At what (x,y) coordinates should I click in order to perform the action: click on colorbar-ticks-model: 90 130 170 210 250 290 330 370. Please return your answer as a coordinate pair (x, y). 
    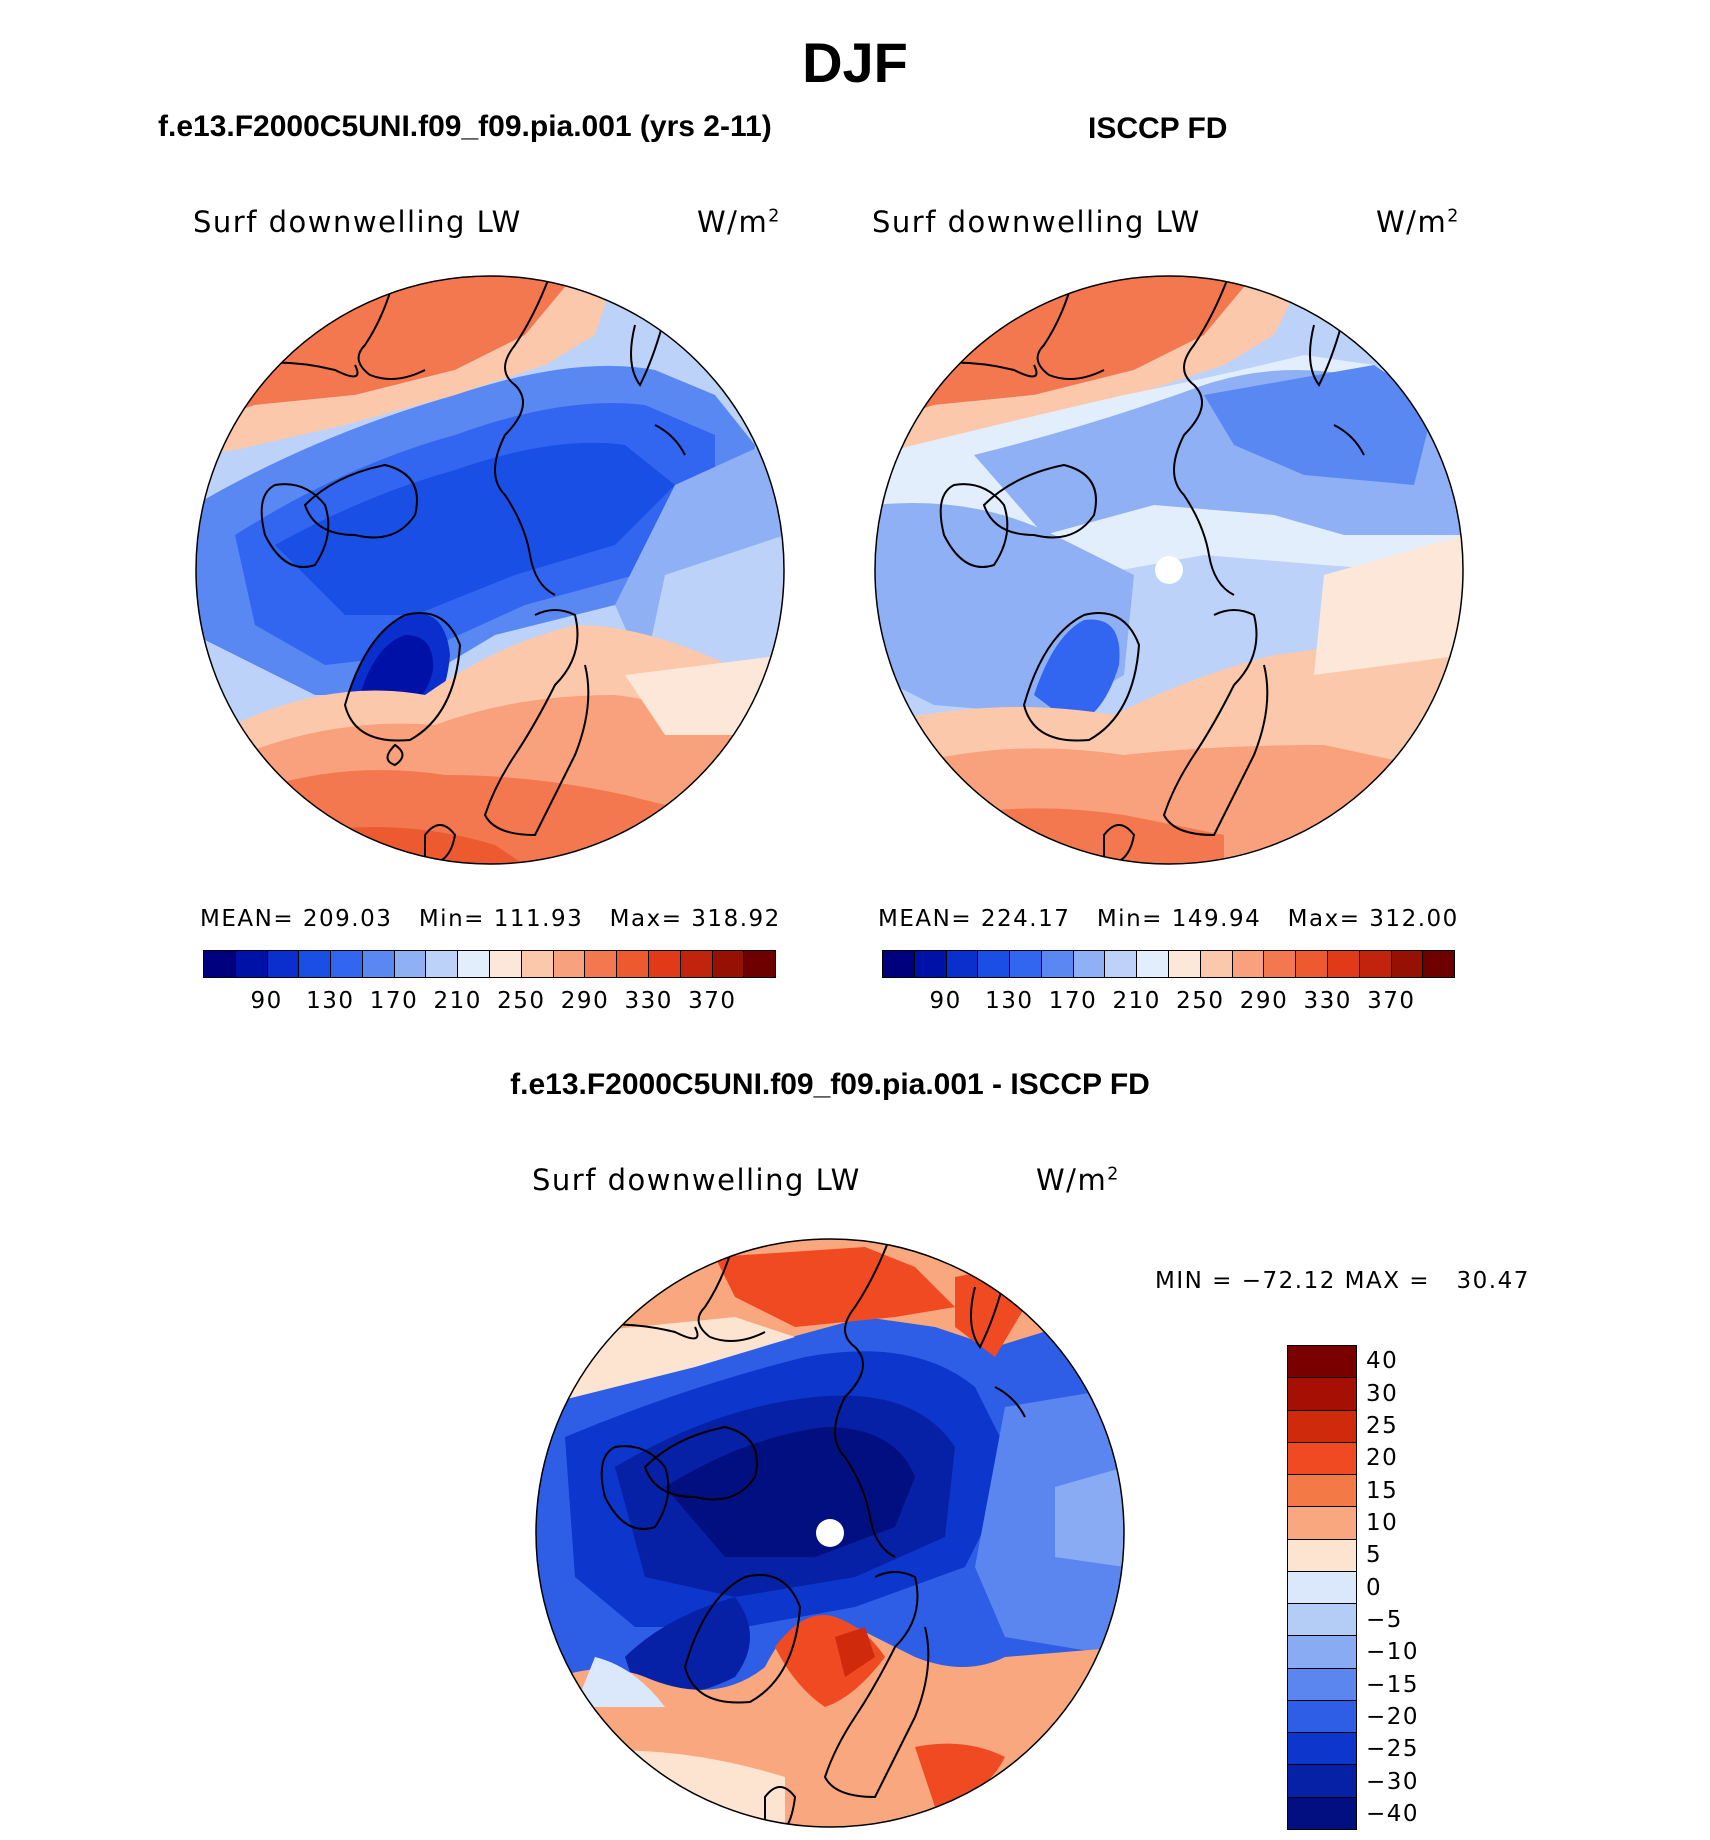
    Looking at the image, I should click on (489, 1003).